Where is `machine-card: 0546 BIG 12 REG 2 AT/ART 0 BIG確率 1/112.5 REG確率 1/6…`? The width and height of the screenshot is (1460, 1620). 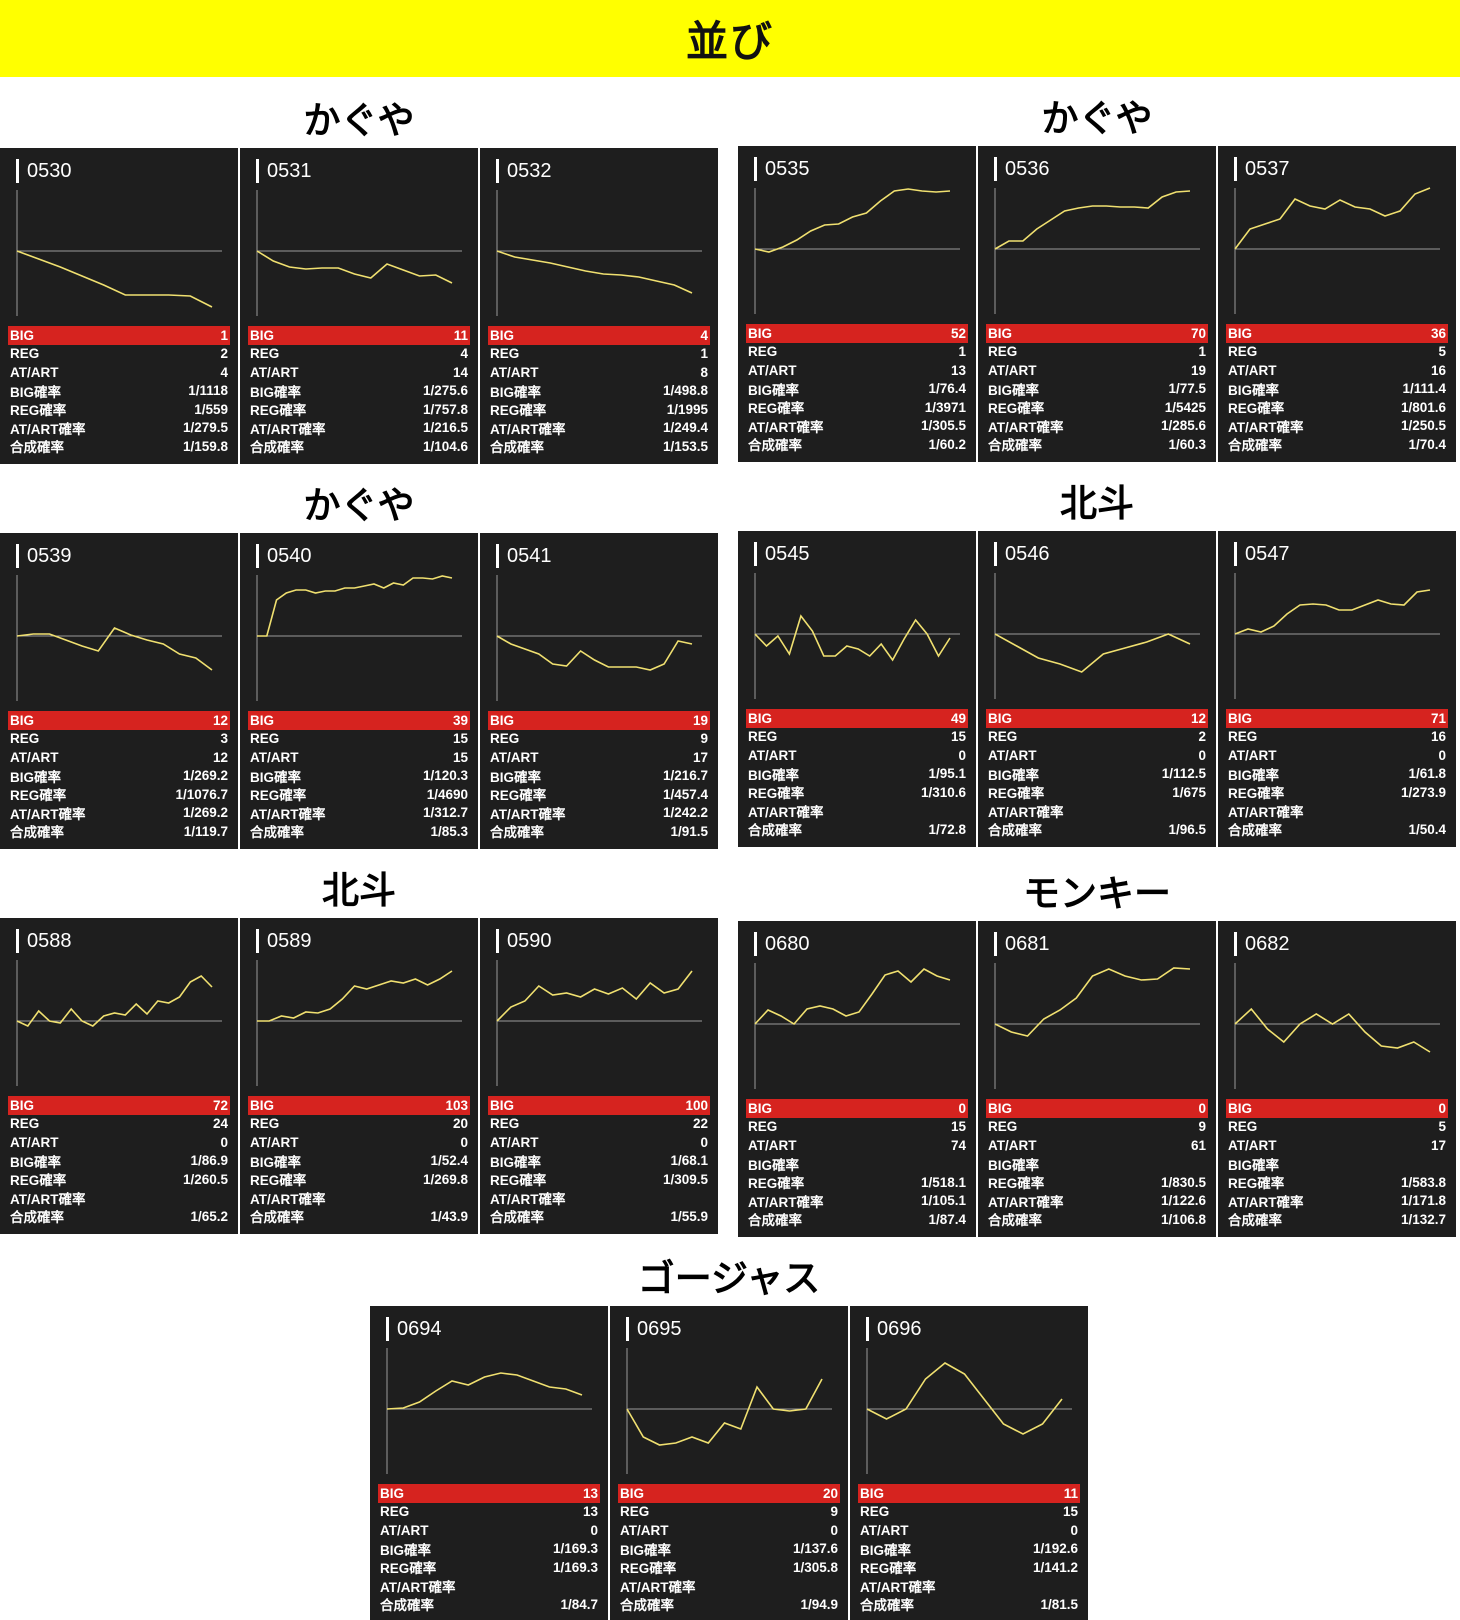
machine-card: 0546 BIG 12 REG 2 AT/ART 0 BIG確率 1/112.5 REG確率 1/6… is located at coordinates (1097, 689).